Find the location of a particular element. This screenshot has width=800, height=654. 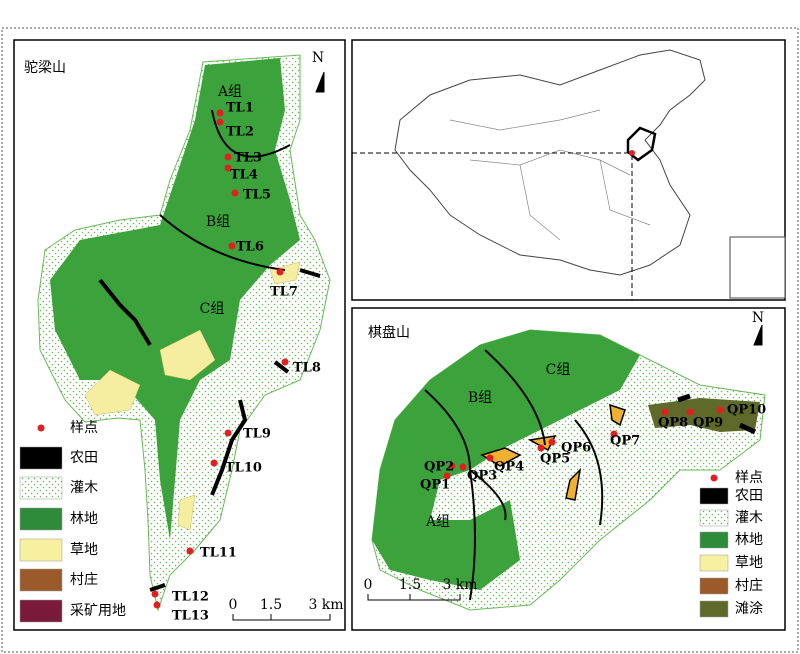

site-label: TL11 is located at coordinates (218, 553).